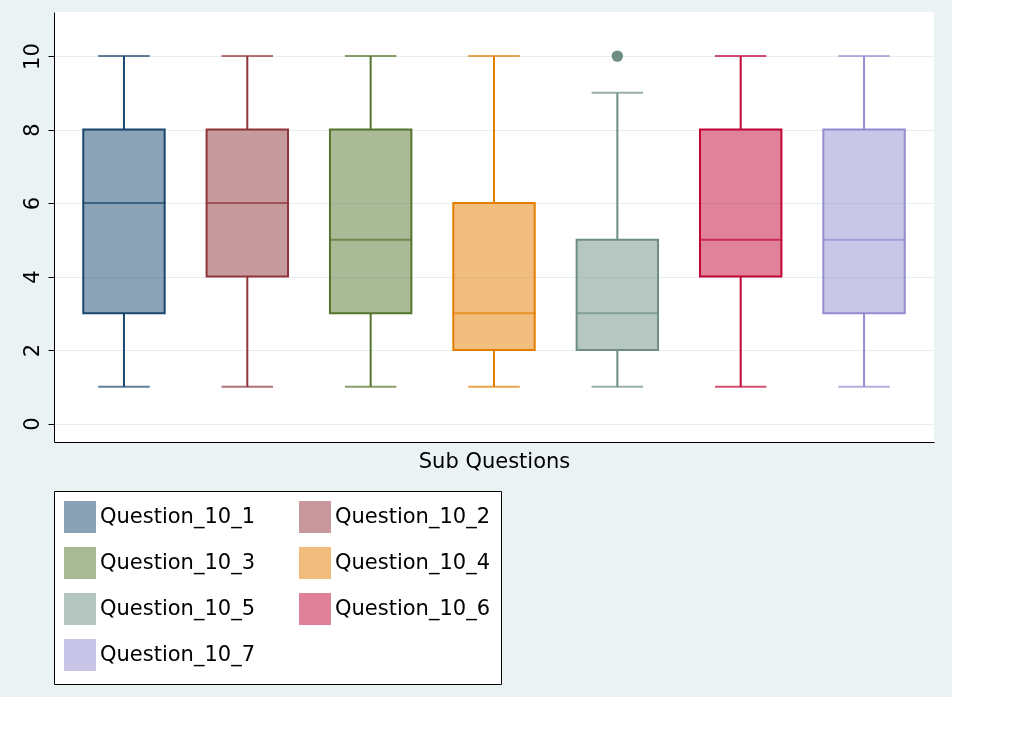 This screenshot has height=748, width=1018. I want to click on y-tick-label: 4, so click(31, 277).